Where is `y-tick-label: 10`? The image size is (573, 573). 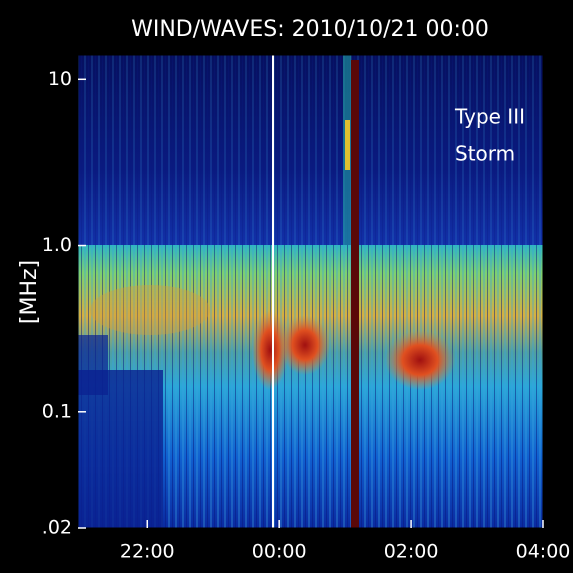
y-tick-label: 10 is located at coordinates (60, 79).